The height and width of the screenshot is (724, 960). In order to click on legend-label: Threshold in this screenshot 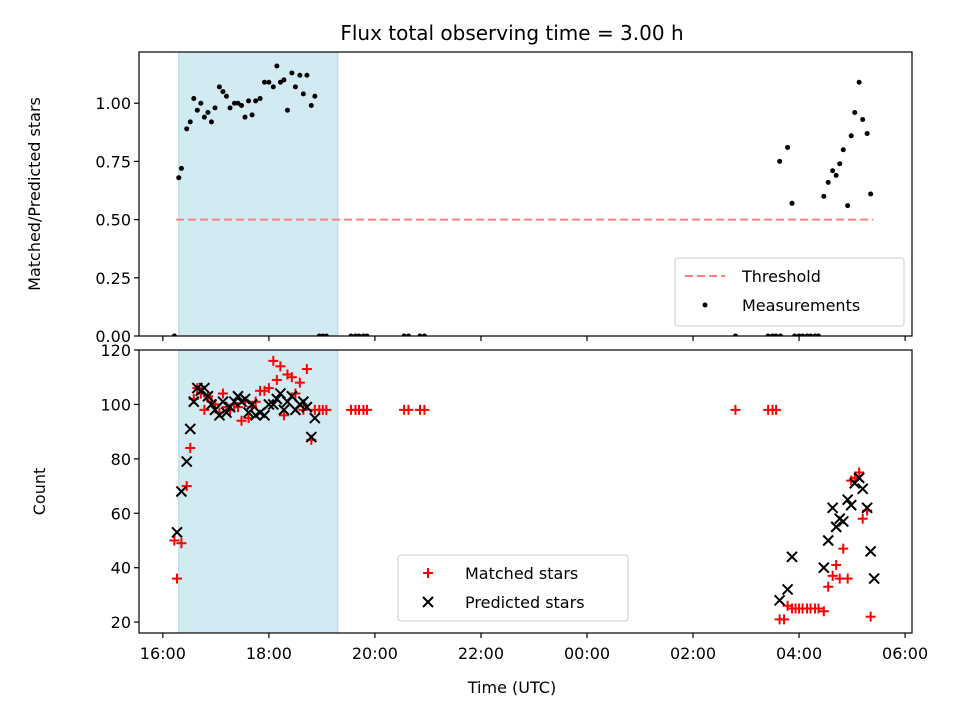, I will do `click(781, 276)`.